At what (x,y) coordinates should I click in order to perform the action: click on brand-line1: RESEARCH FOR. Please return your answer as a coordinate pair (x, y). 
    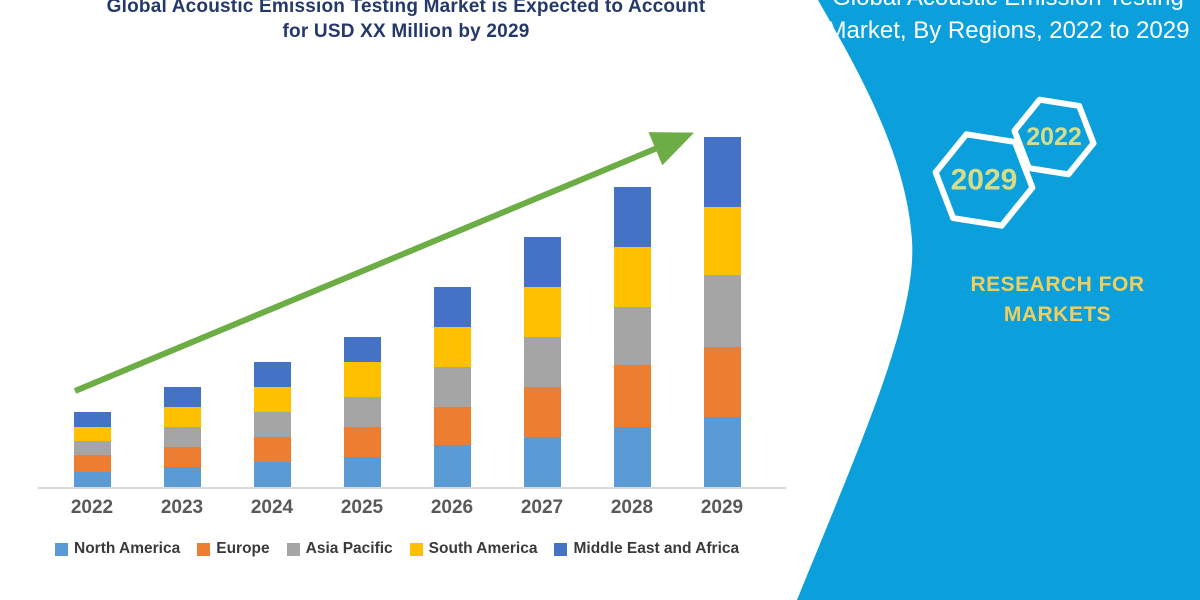
    Looking at the image, I should click on (1057, 284).